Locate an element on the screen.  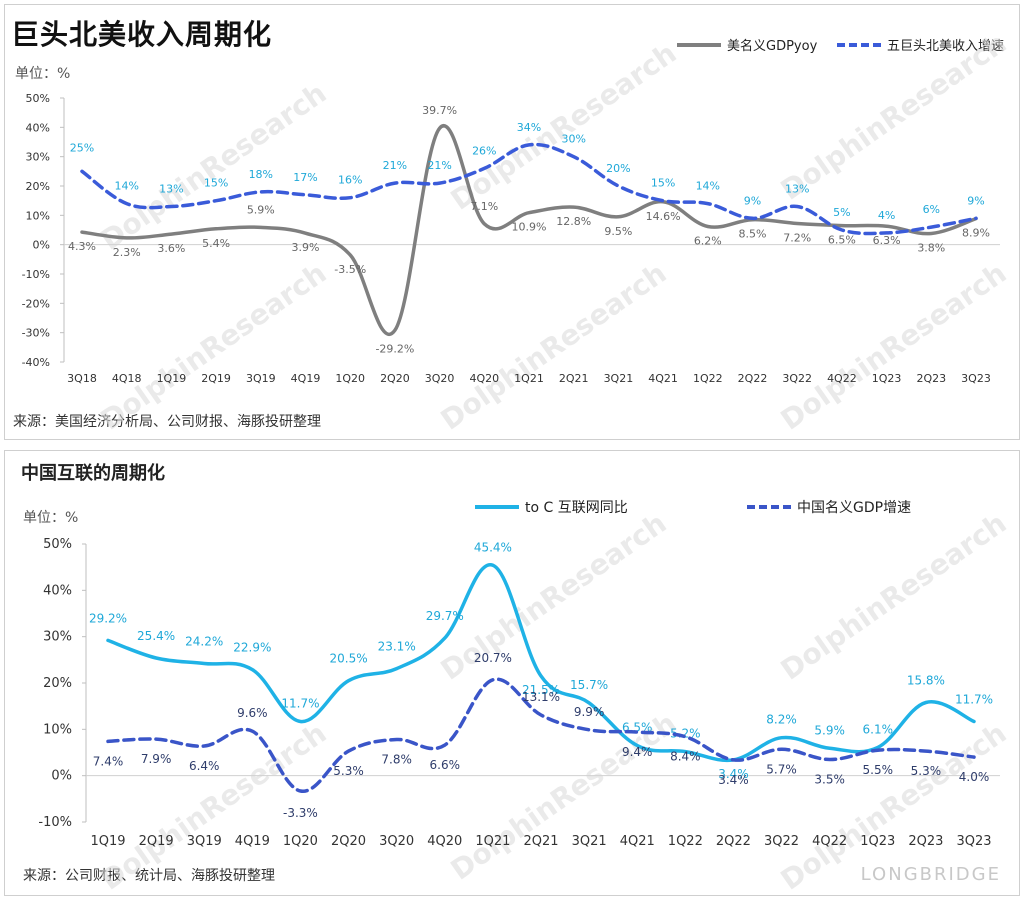
data-label: 23.1% is located at coordinates (397, 647).